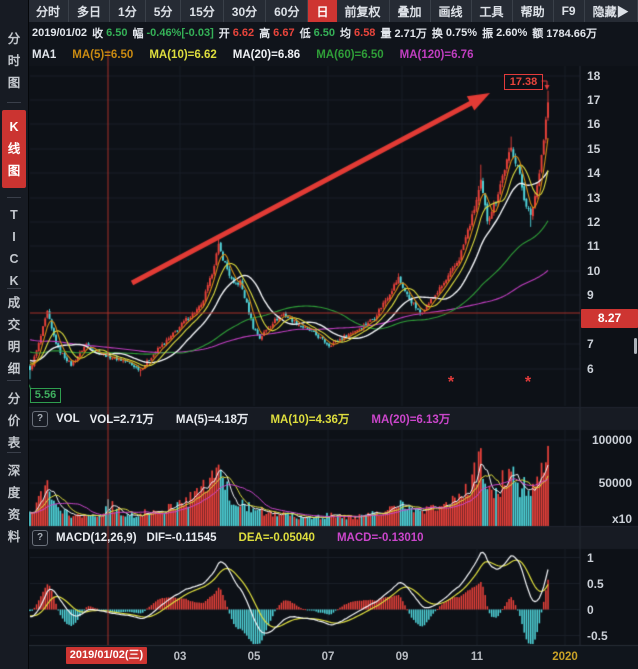 The height and width of the screenshot is (669, 638). What do you see at coordinates (594, 99) in the screenshot?
I see `price-axis-label: 17` at bounding box center [594, 99].